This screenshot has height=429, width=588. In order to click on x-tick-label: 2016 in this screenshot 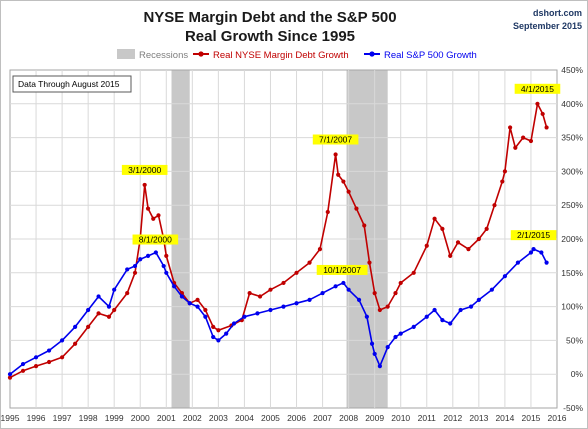, I will do `click(557, 418)`.